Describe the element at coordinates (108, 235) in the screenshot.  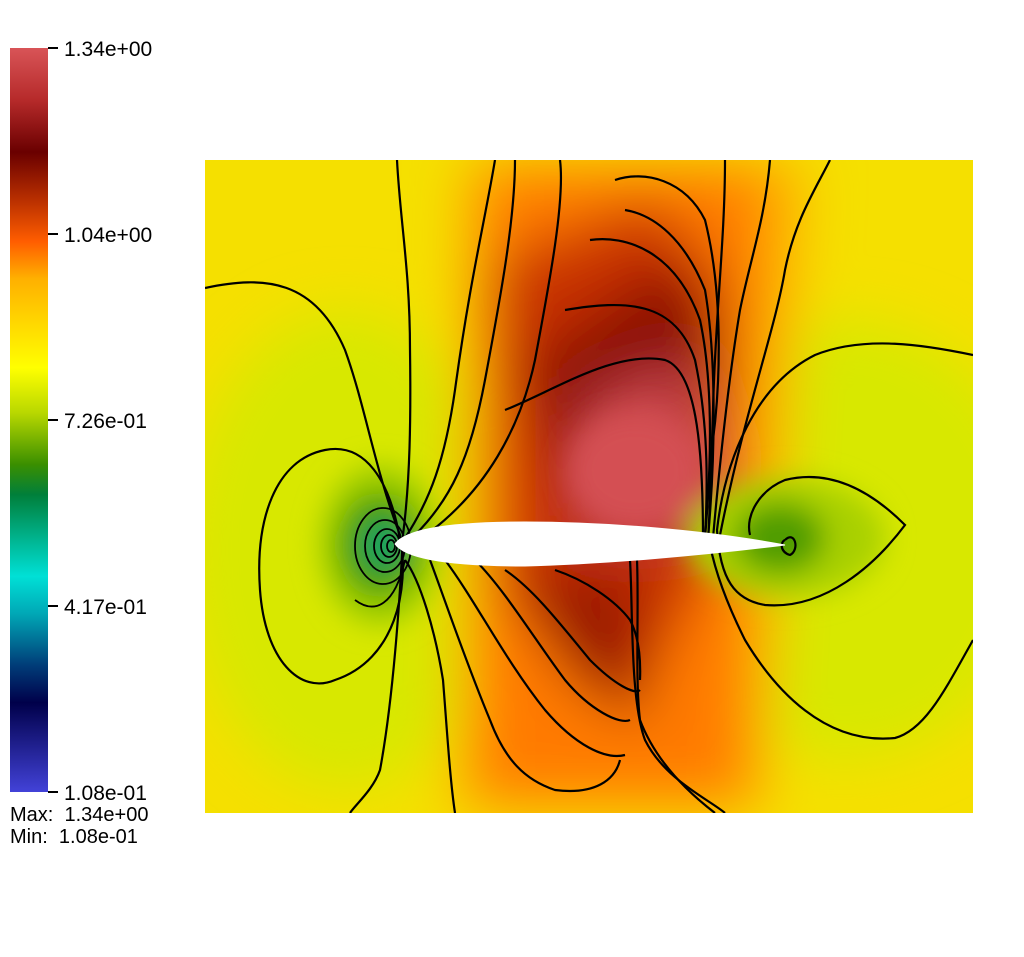
I see `colorbar-tick-label-2: 1.04e+00` at that location.